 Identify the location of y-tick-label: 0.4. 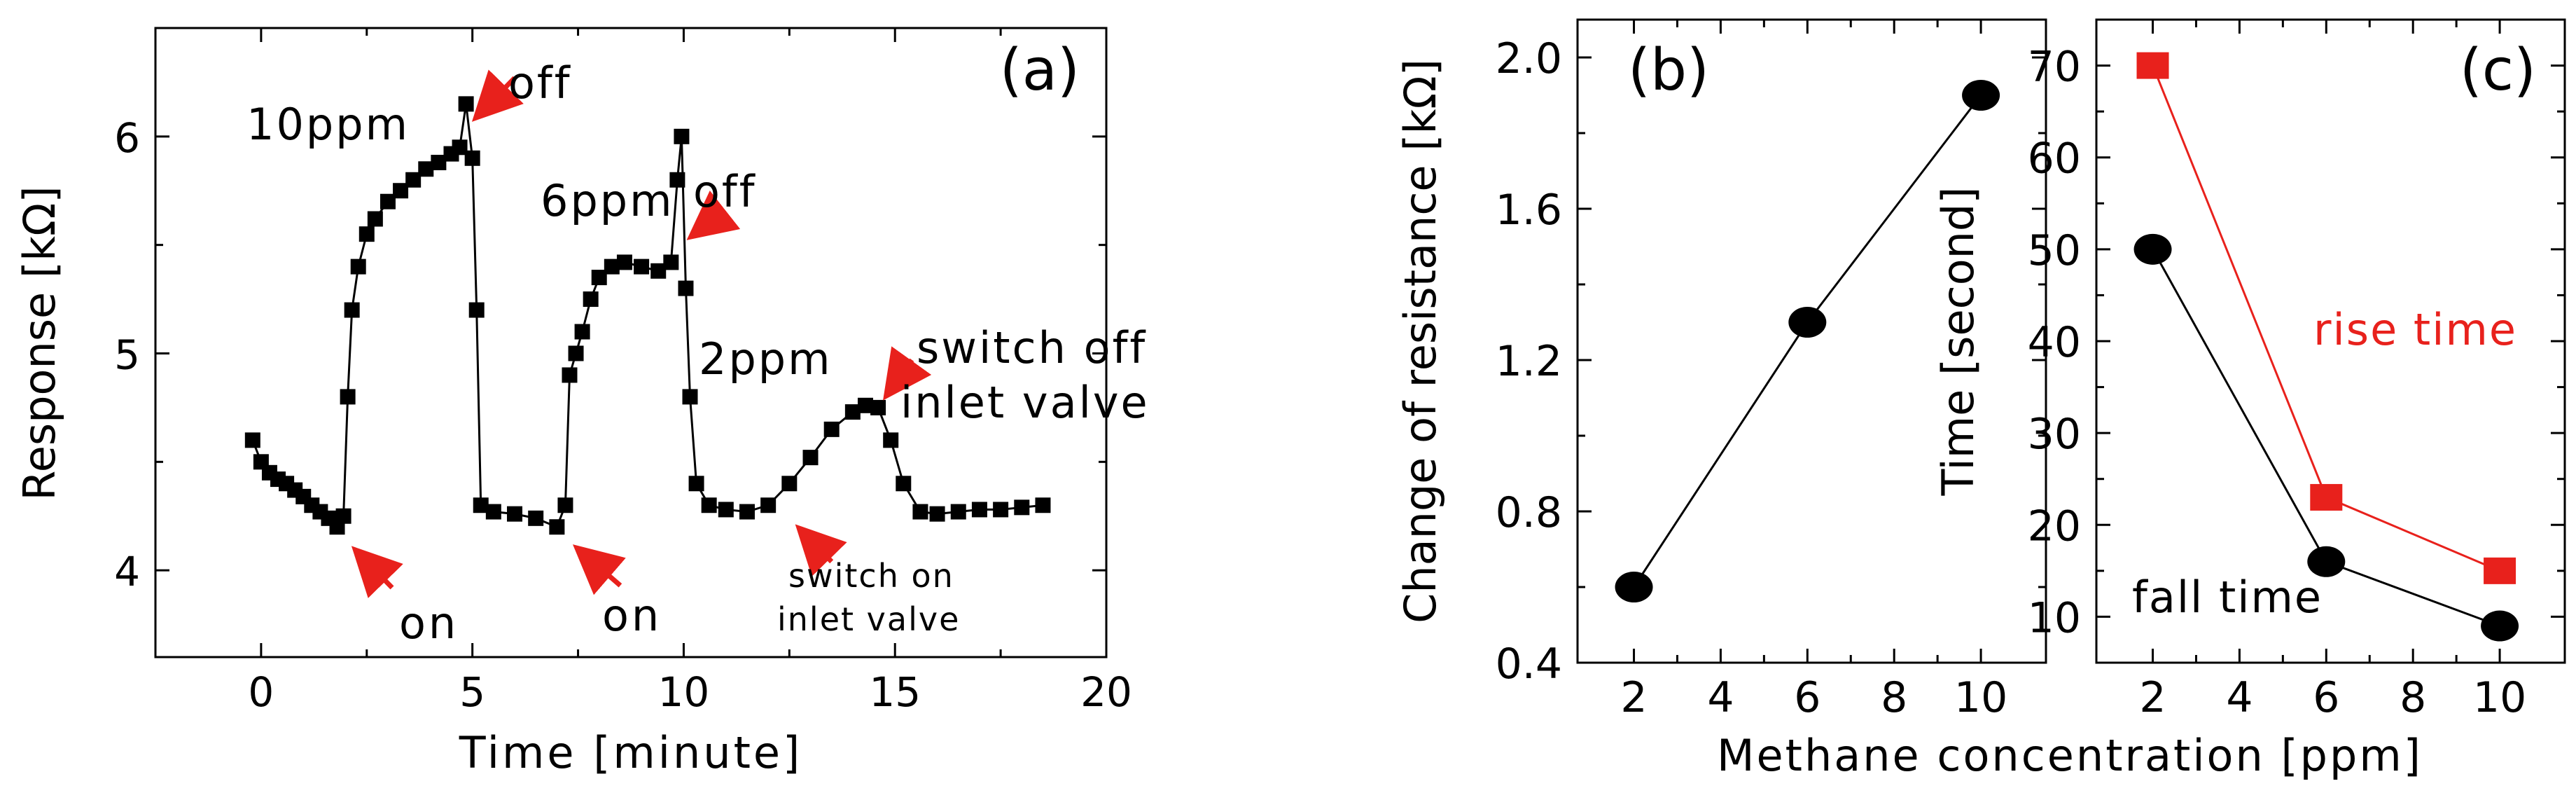
(1529, 664).